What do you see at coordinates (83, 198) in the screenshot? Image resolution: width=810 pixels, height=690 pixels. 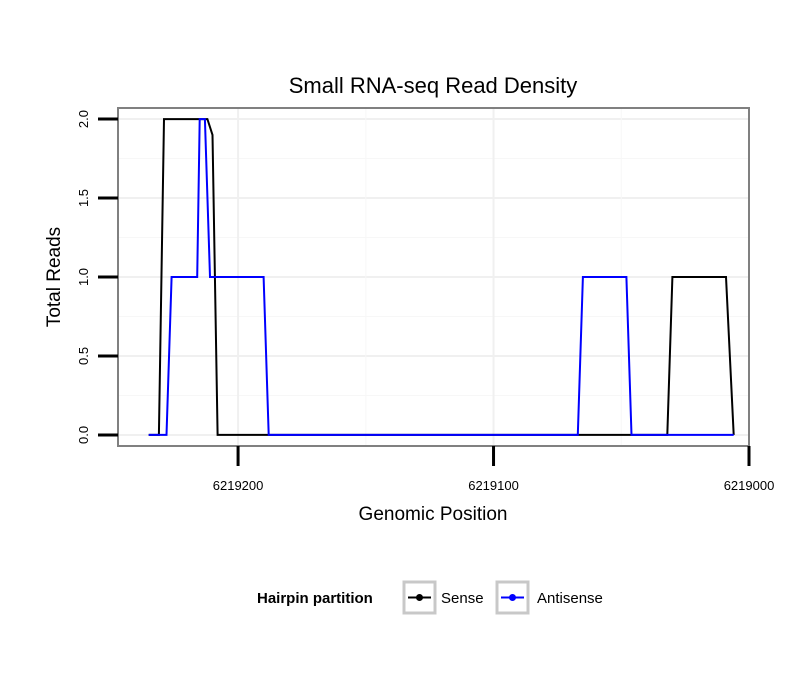 I see `y-tick-label: 1.5` at bounding box center [83, 198].